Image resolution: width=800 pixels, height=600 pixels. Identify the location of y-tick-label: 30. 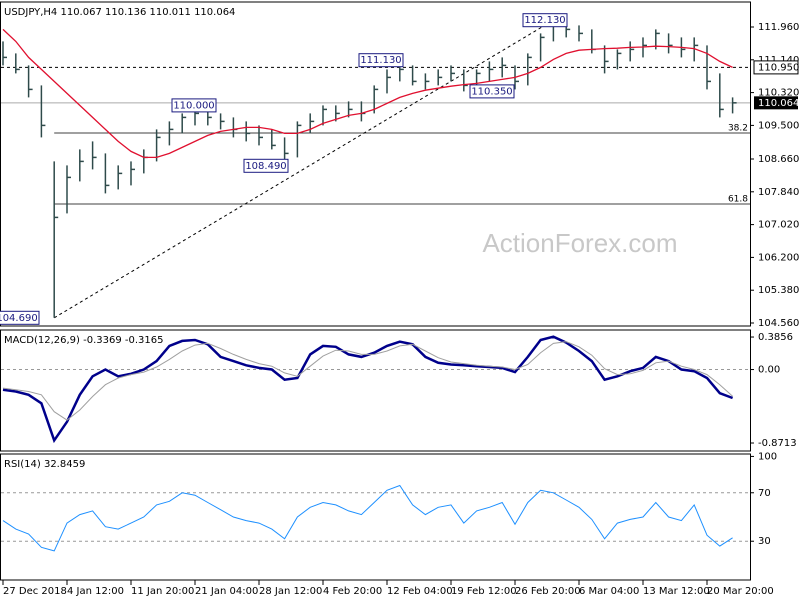
(764, 541).